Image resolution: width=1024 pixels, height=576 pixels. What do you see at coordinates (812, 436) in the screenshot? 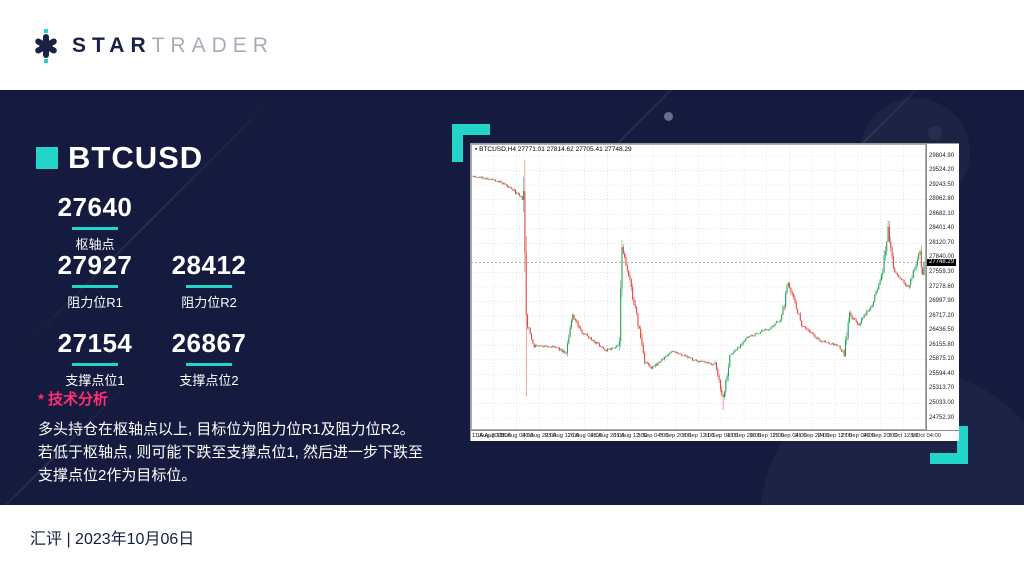
I see `time-tick-label: 21 Sep 20:00` at bounding box center [812, 436].